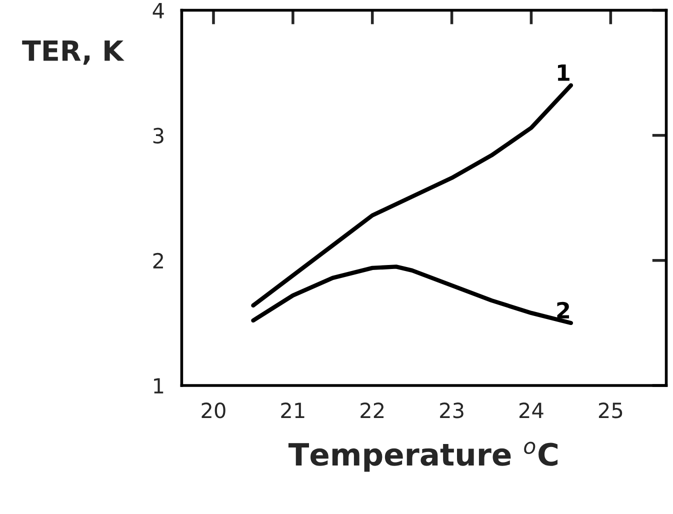 Image resolution: width=673 pixels, height=514 pixels. Describe the element at coordinates (564, 72) in the screenshot. I see `series-label: 1` at that location.